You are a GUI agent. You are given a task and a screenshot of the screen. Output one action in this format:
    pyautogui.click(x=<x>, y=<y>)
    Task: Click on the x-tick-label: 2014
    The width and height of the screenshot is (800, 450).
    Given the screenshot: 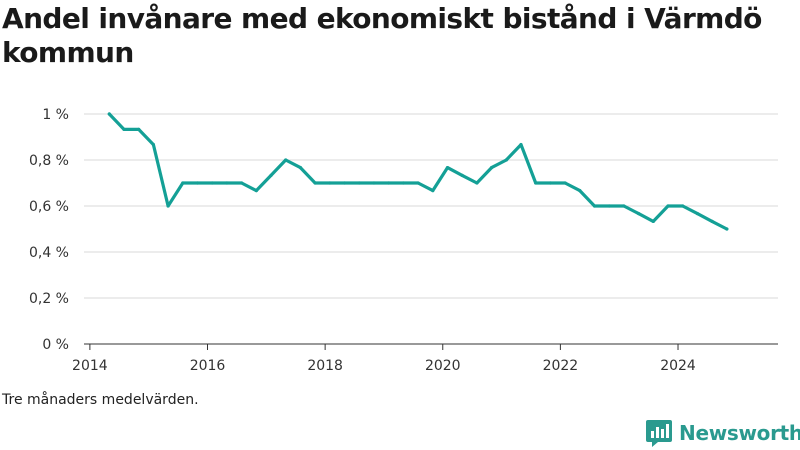 What is the action you would take?
    pyautogui.click(x=90, y=366)
    